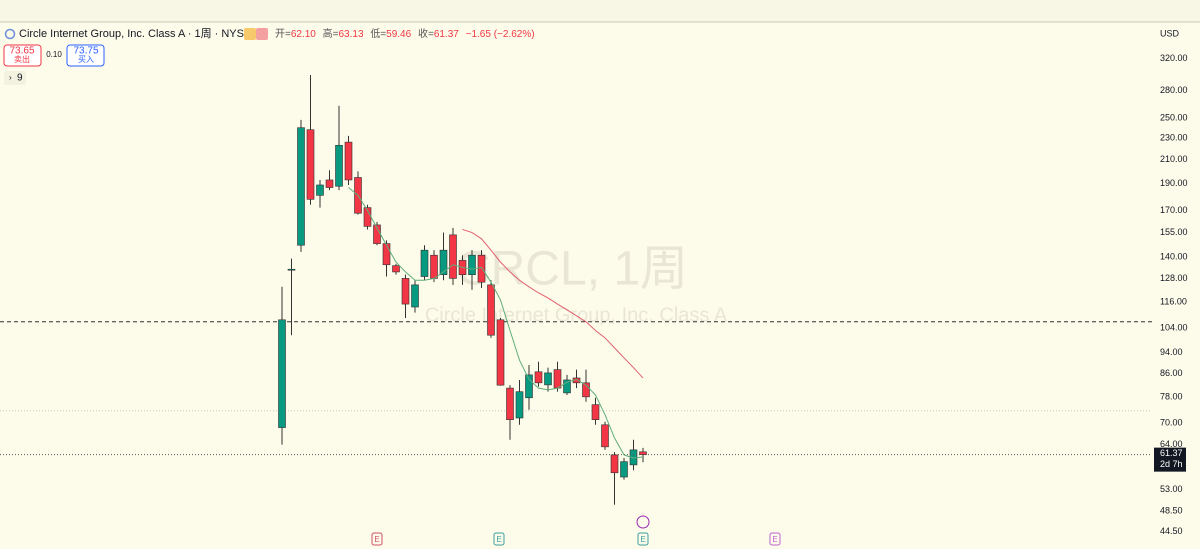 The image size is (1200, 549). Describe the element at coordinates (1174, 90) in the screenshot. I see `y-tick-label: 280.00` at that location.